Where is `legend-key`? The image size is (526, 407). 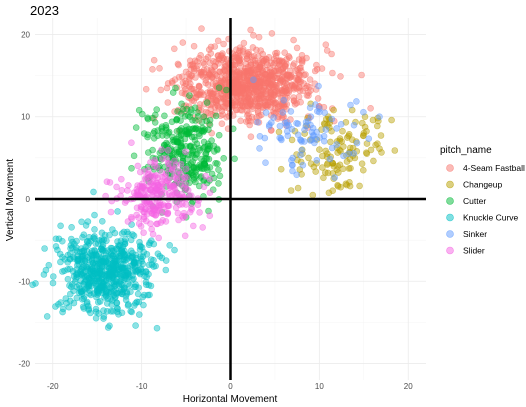
legend-key is located at coordinates (450, 168).